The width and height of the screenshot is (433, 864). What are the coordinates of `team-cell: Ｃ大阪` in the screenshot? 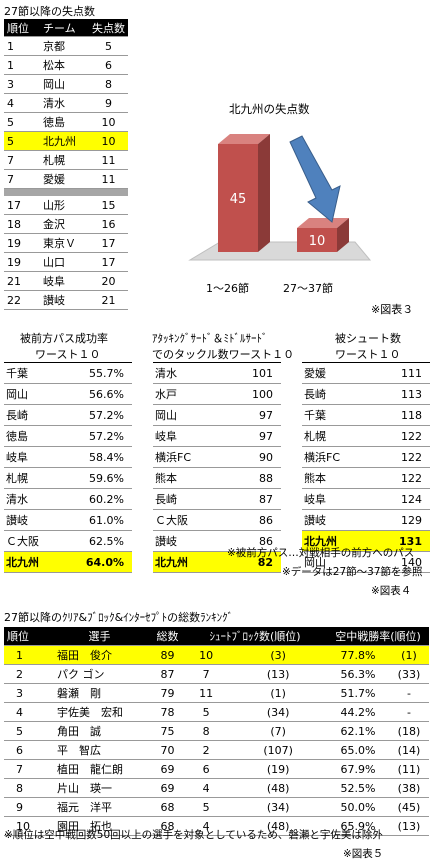 It's located at (32, 541).